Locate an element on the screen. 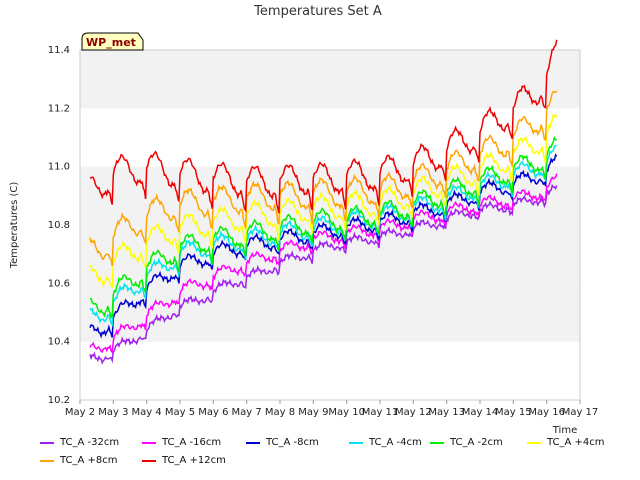  x-tick-label: May 10 is located at coordinates (346, 412).